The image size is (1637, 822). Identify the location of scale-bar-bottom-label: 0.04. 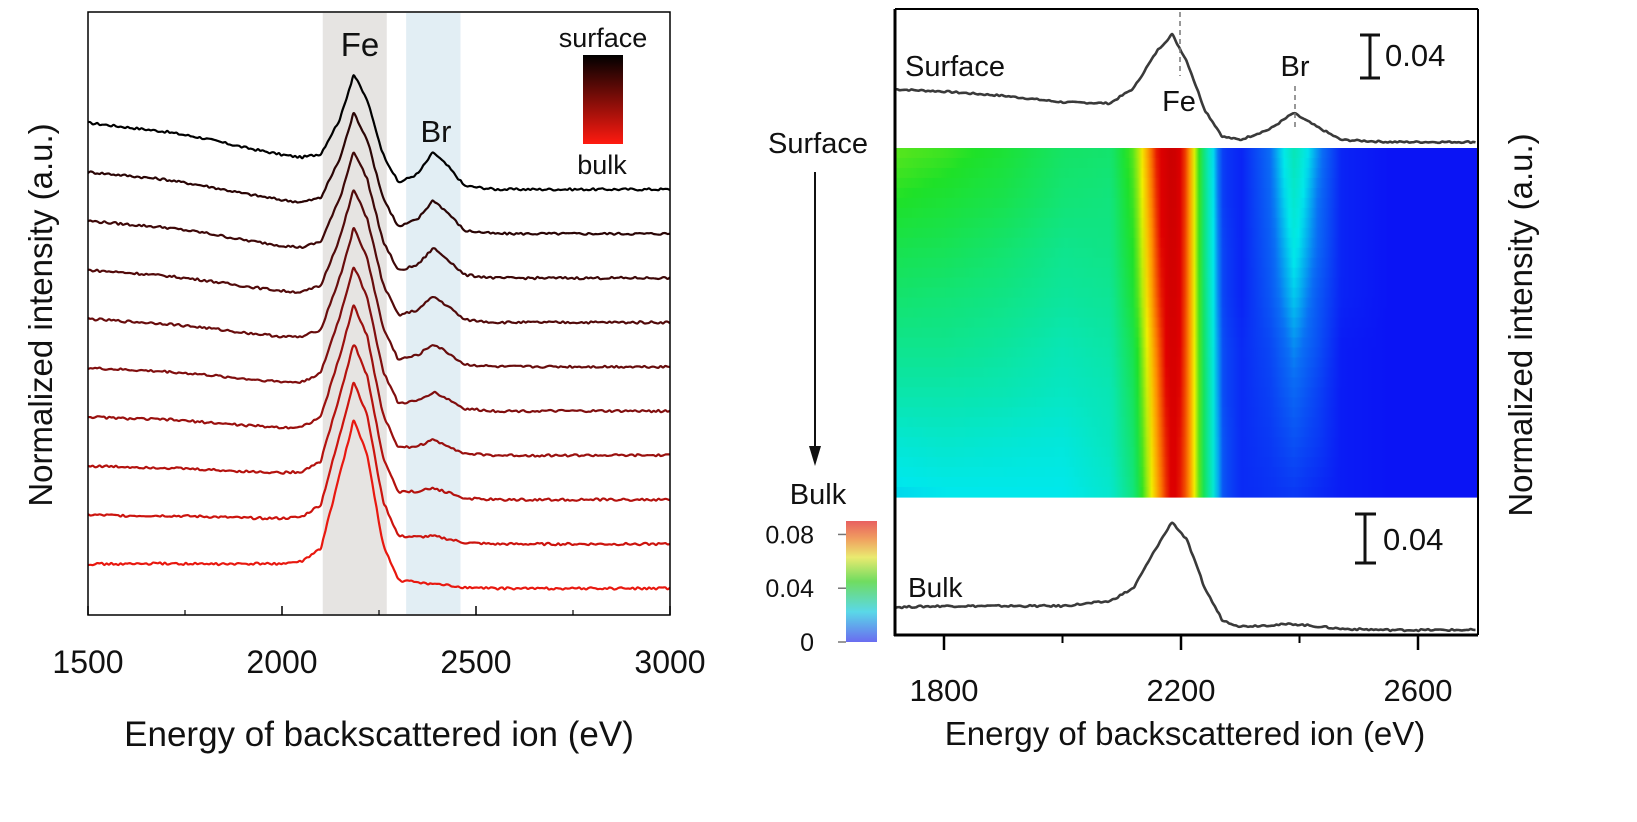
(1413, 539).